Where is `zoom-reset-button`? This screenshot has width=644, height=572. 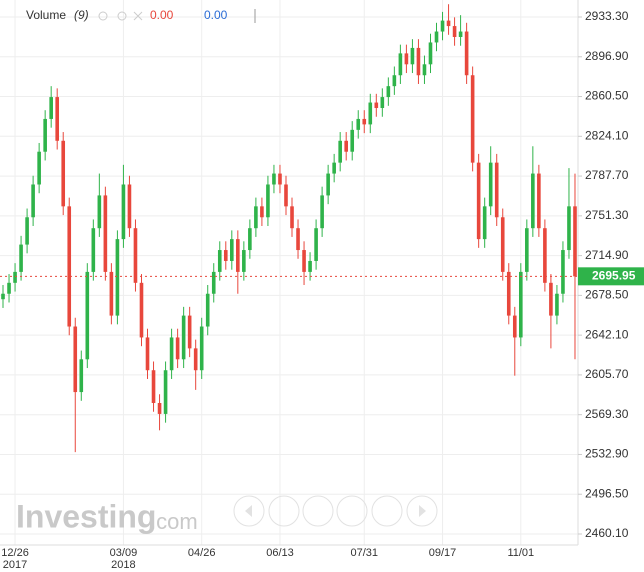
zoom-reset-button is located at coordinates (318, 511).